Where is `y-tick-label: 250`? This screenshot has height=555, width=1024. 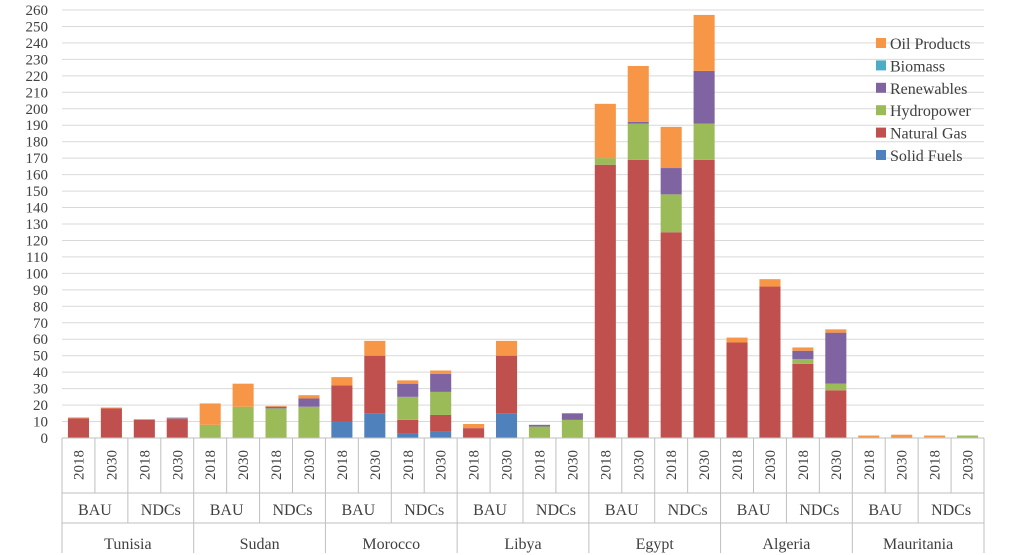
y-tick-label: 250 is located at coordinates (37, 27).